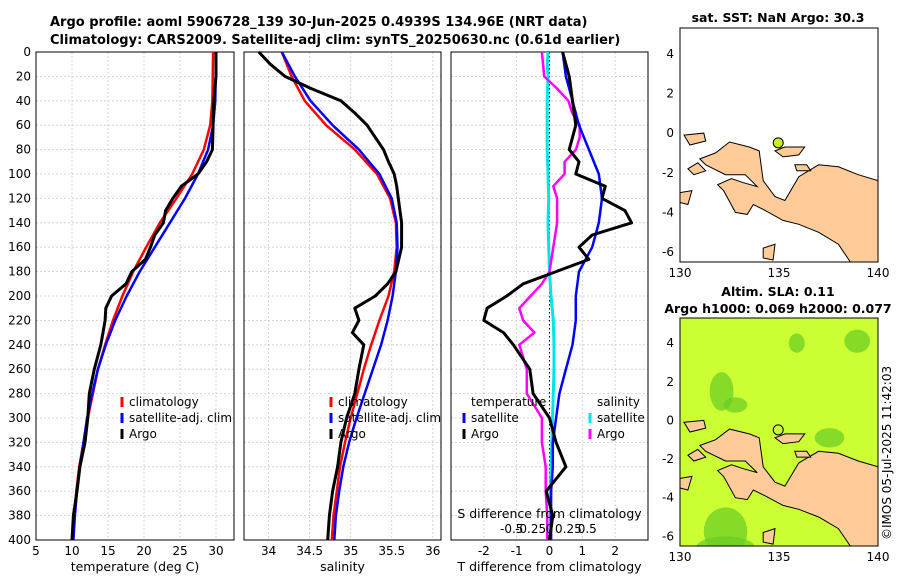  I want to click on sdiff-legend-label: satellite, so click(621, 418).